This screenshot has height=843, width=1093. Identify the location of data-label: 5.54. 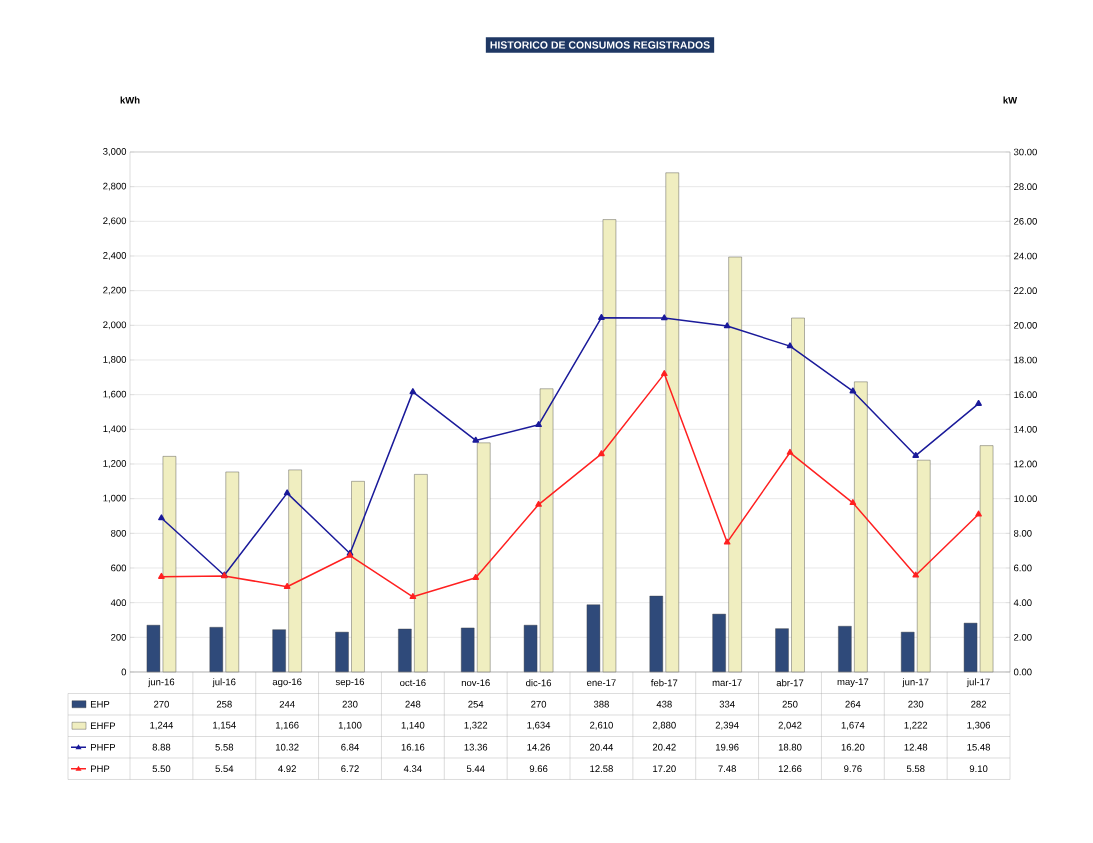
(224, 769).